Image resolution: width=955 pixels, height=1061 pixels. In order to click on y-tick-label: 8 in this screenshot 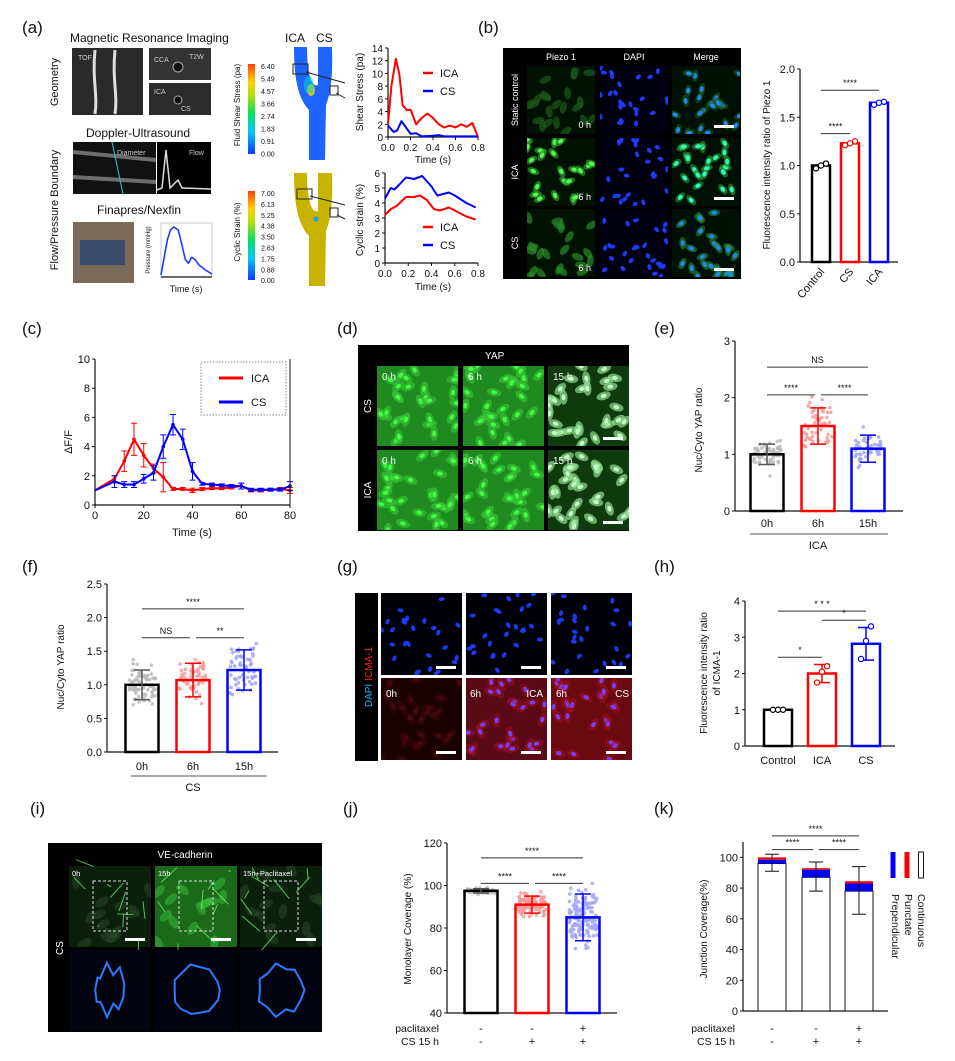, I will do `click(380, 87)`.